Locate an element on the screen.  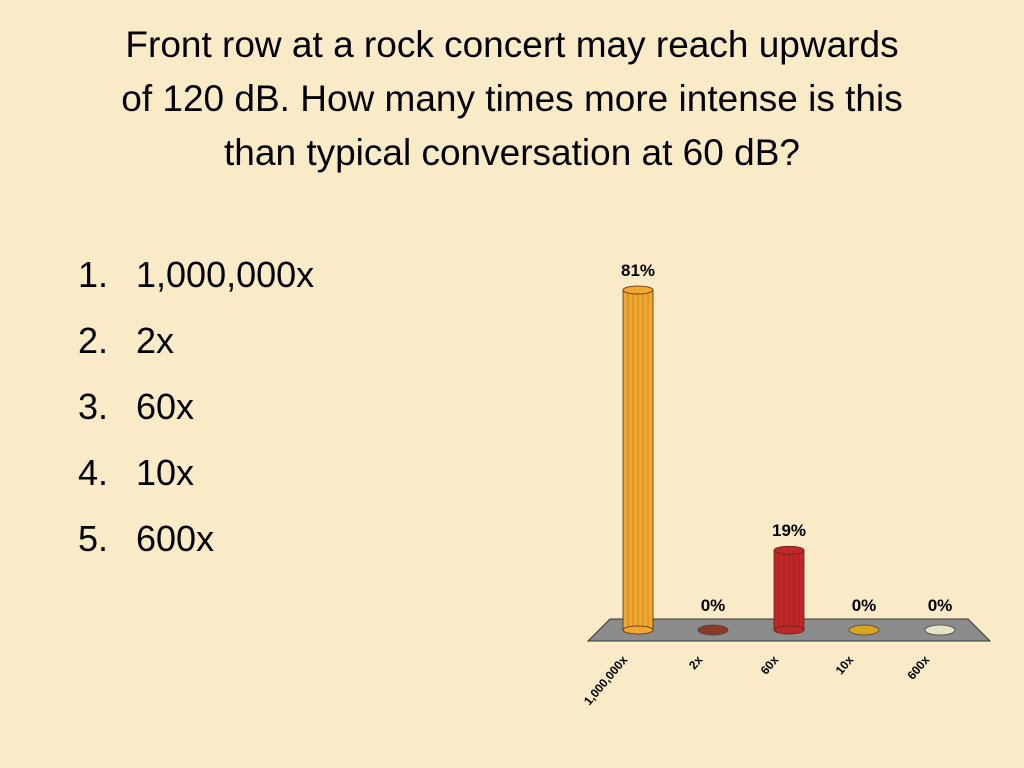
answer-number: 5. is located at coordinates (93, 538).